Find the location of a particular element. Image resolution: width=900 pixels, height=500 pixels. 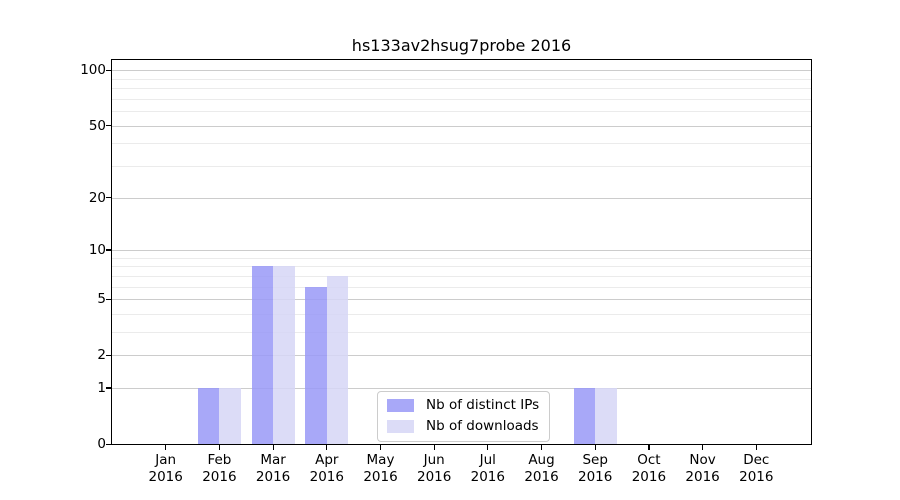

x-tick-label: Sep 2016 is located at coordinates (595, 468).